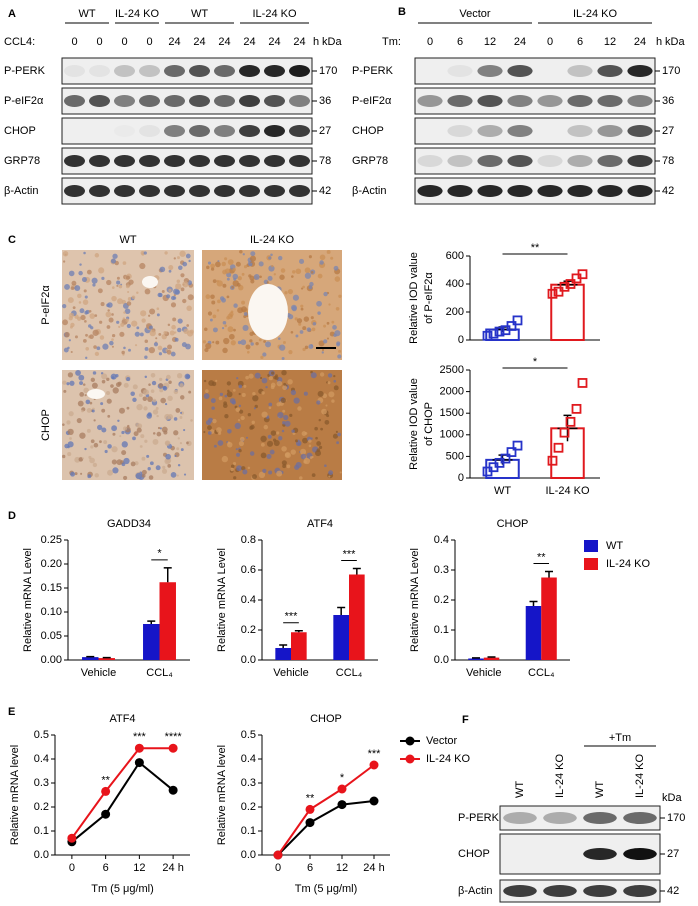 The width and height of the screenshot is (698, 906). Describe the element at coordinates (222, 795) in the screenshot. I see `y-axis-label: Relative mRNA level` at that location.